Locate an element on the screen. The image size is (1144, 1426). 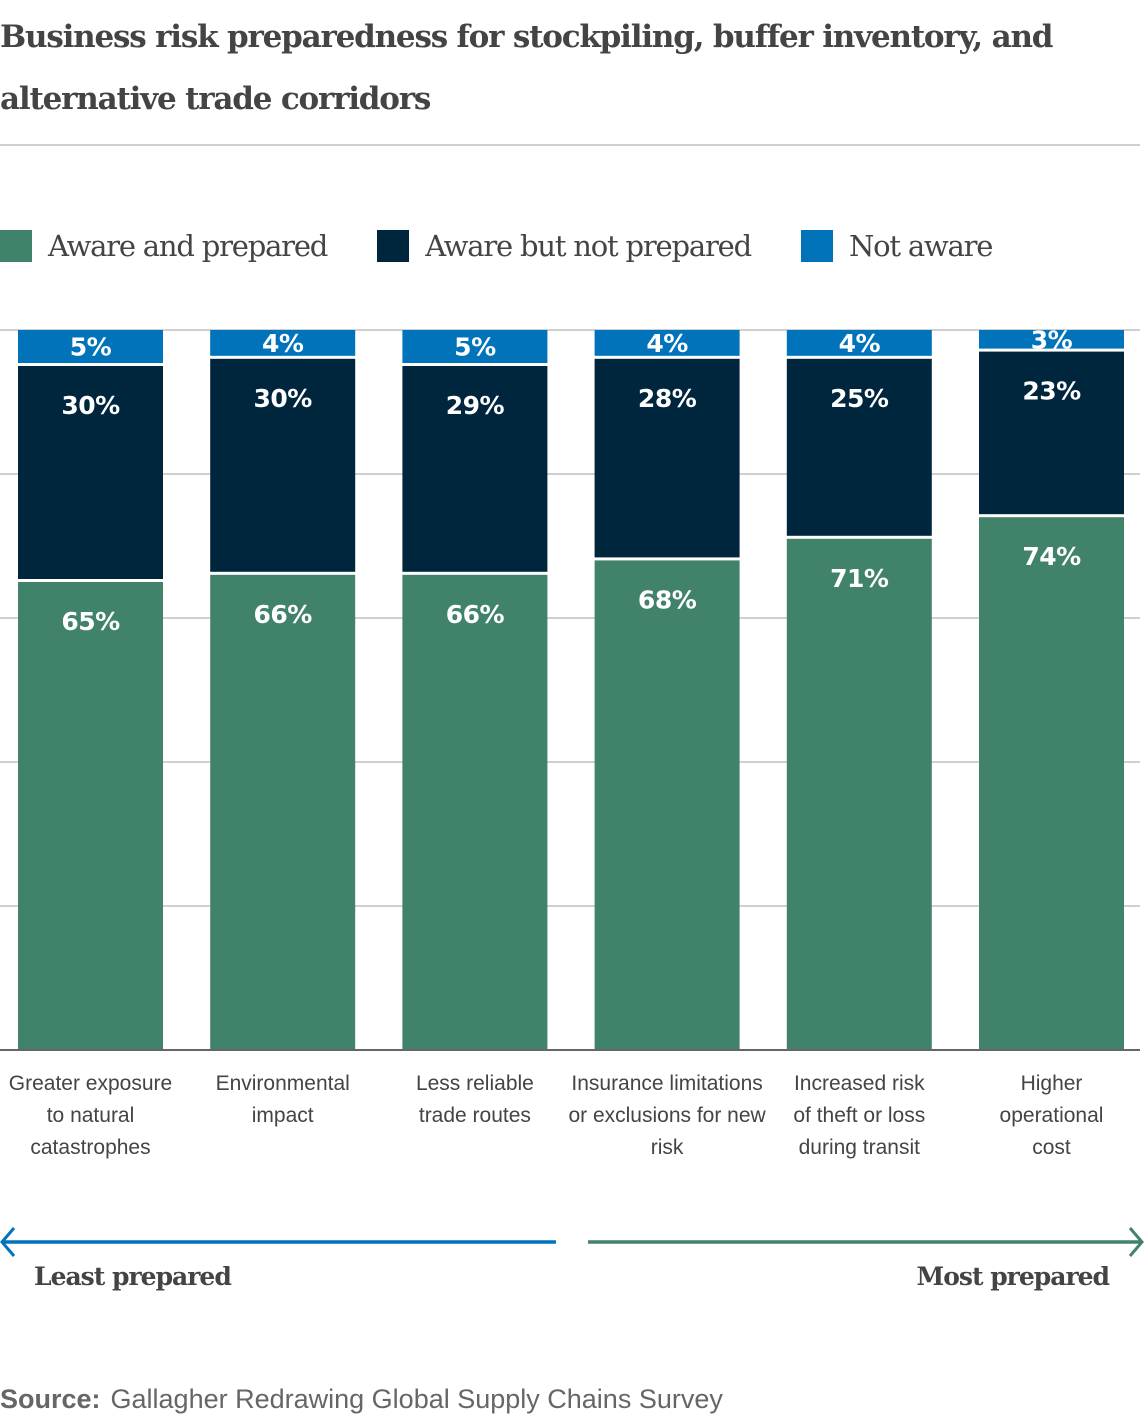
legend-item-aware-and-prepared: Aware and prepared is located at coordinates (164, 246).